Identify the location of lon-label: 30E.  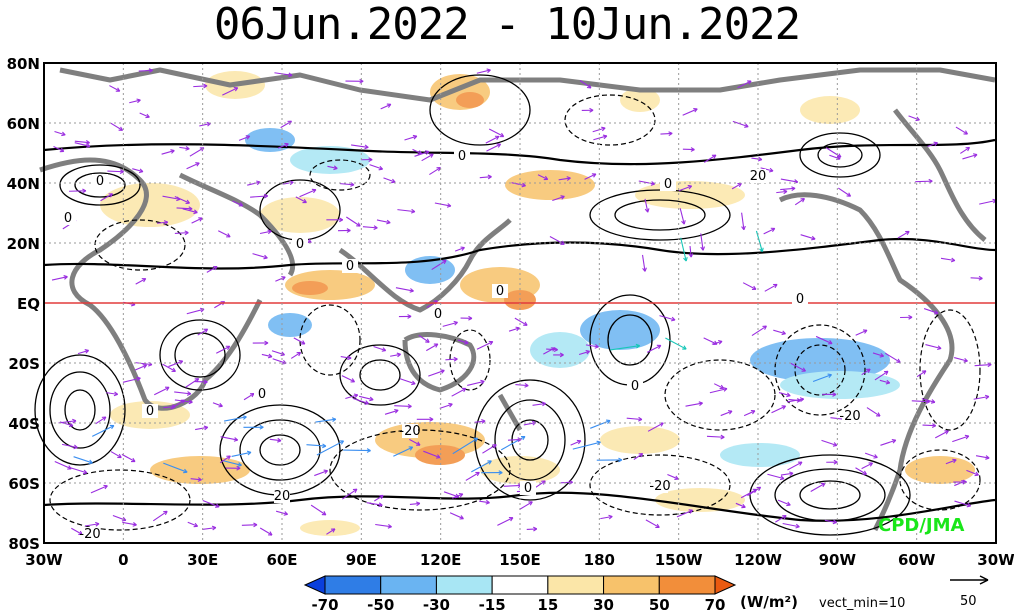
(202, 560).